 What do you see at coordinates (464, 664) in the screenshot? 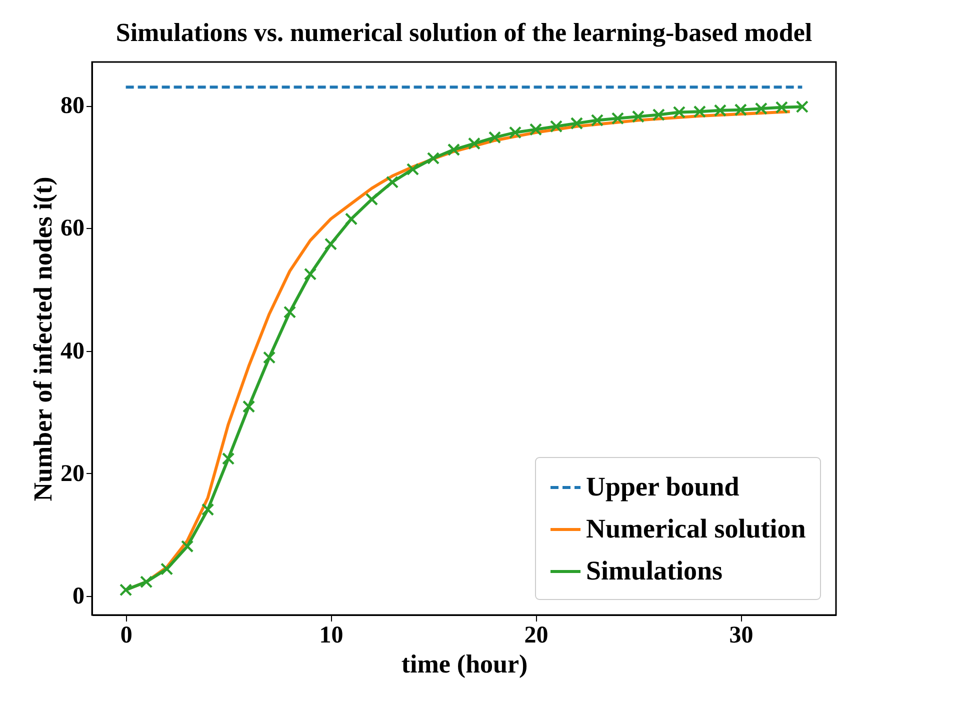
I see `x-axis-title: time (hour)` at bounding box center [464, 664].